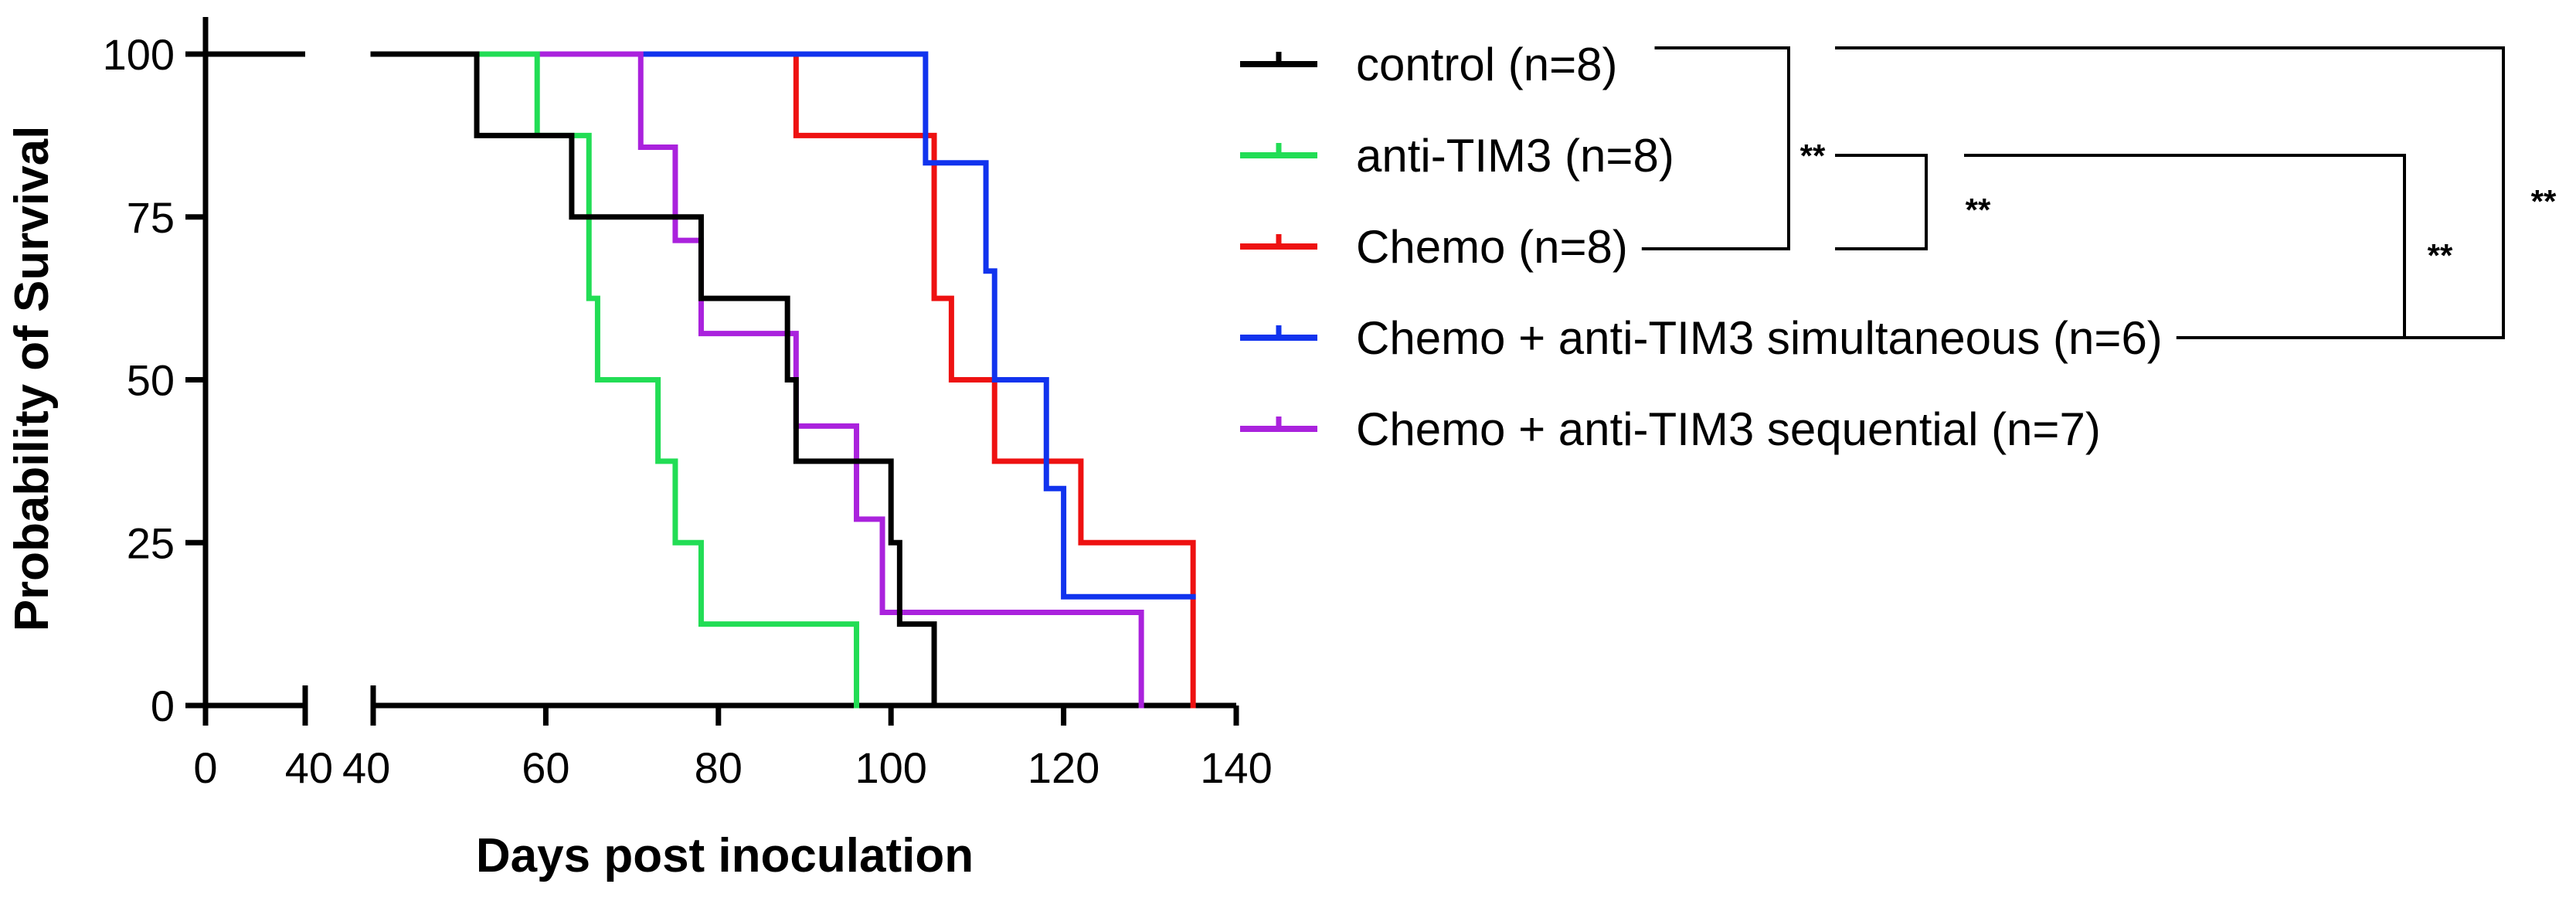 This screenshot has height=901, width=2576. Describe the element at coordinates (1492, 247) in the screenshot. I see `legend-label: Chemo (n=8)` at that location.